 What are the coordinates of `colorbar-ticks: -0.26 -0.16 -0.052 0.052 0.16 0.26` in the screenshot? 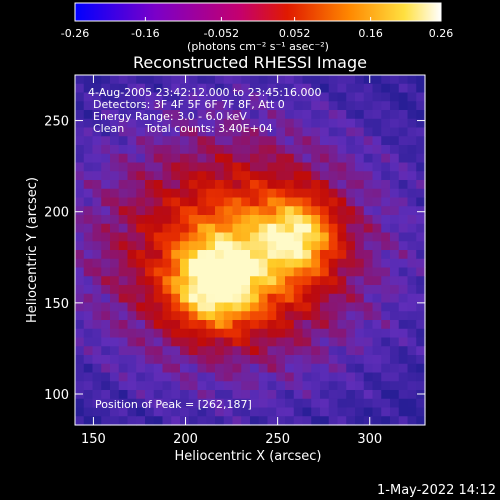 It's located at (257, 28).